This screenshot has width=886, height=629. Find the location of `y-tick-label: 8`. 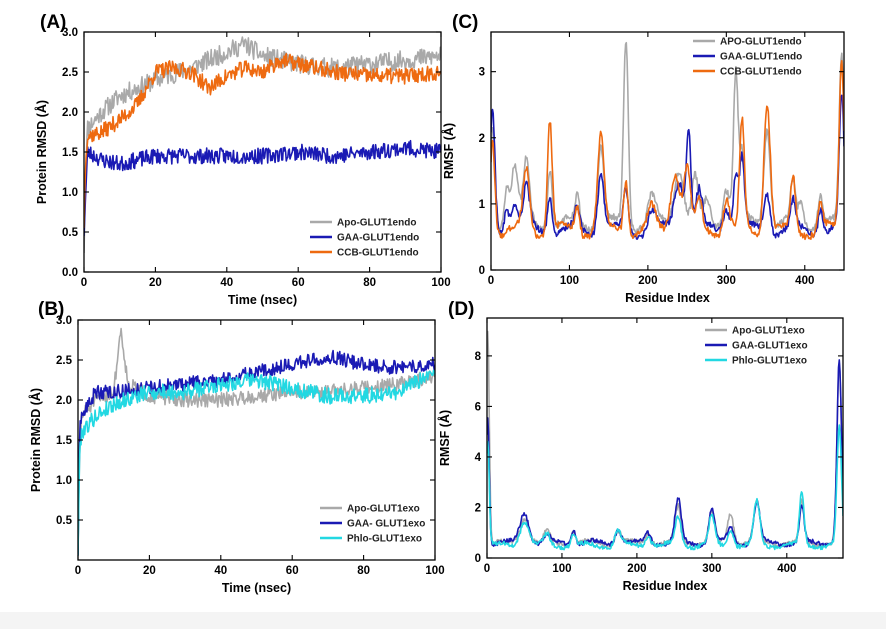

y-tick-label: 8 is located at coordinates (478, 357).